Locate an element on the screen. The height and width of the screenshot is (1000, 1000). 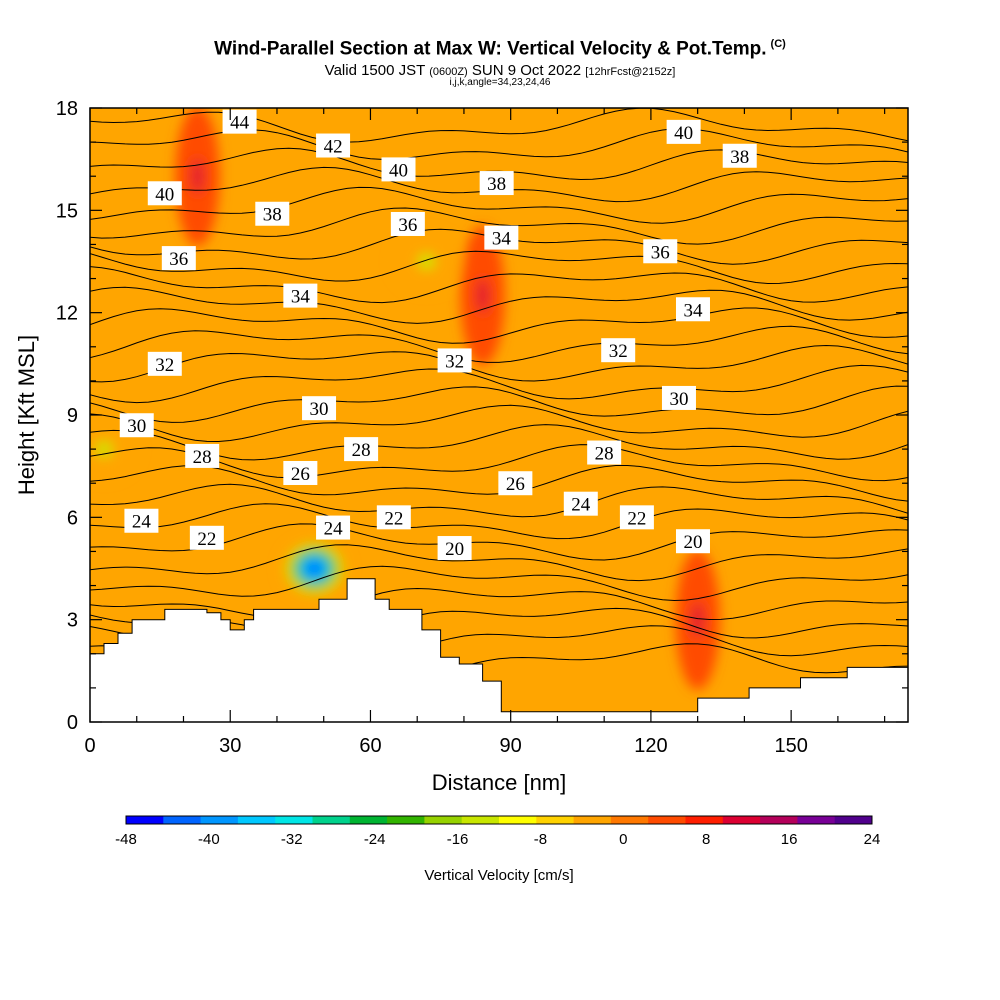
theta-label-text: 20 is located at coordinates (692, 542).